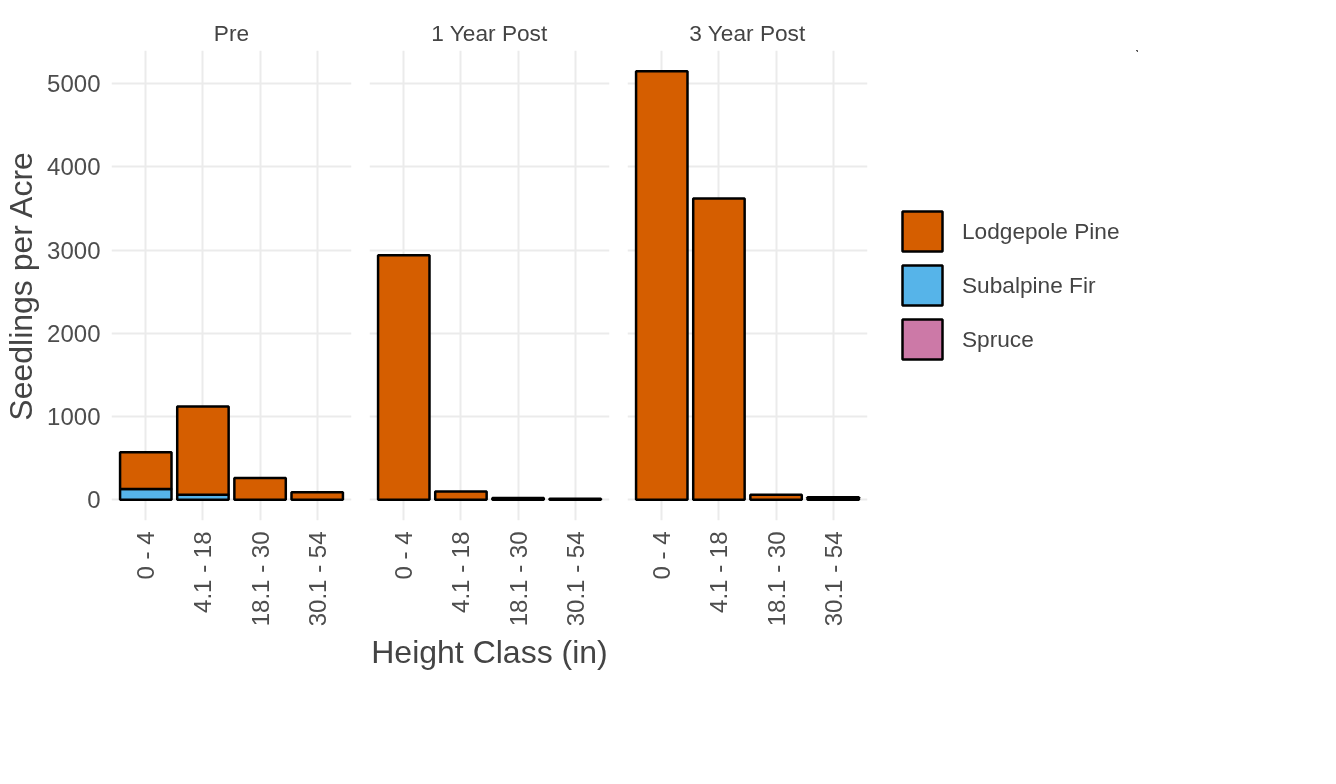  Describe the element at coordinates (21, 286) in the screenshot. I see `y-axis-title: Seedlings per Acre` at that location.